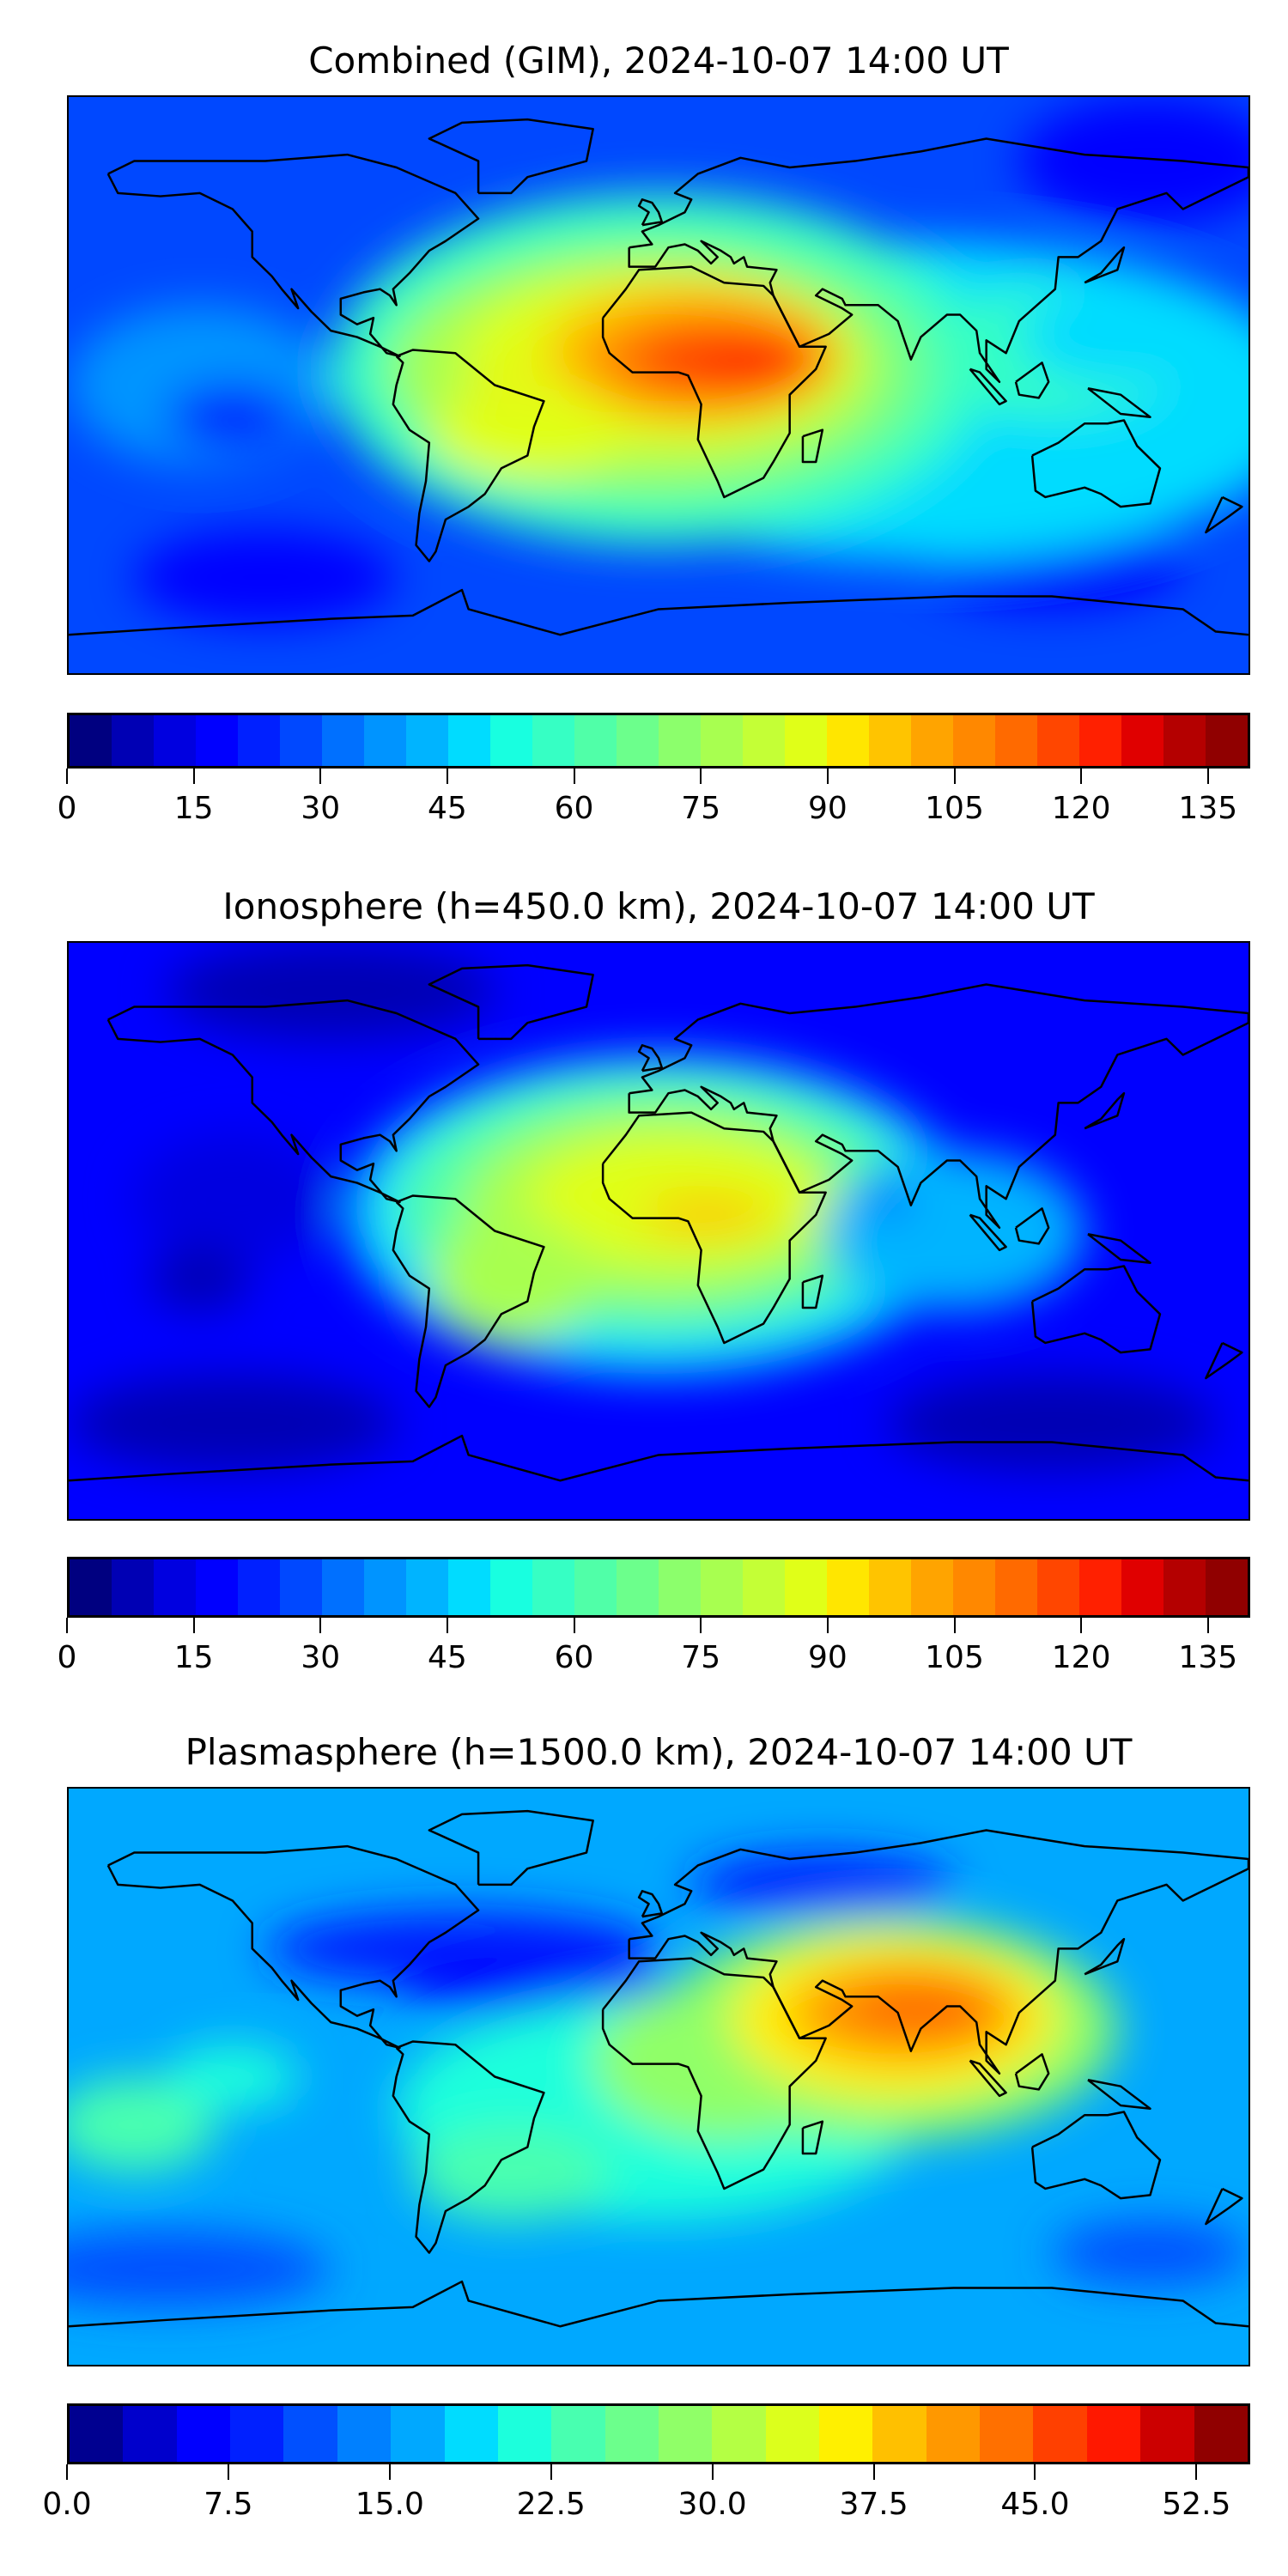  What do you see at coordinates (1035, 2504) in the screenshot?
I see `colorbar-tick-label: 45.0` at bounding box center [1035, 2504].